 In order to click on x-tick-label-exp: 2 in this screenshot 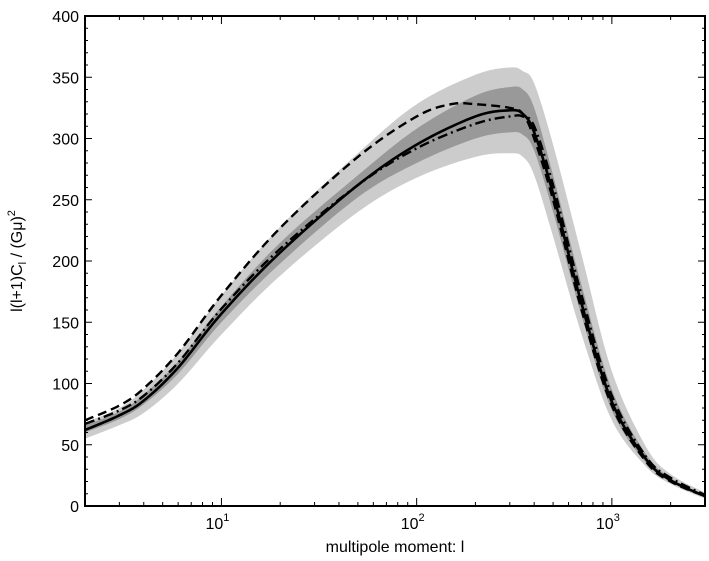, I will do `click(421, 518)`.